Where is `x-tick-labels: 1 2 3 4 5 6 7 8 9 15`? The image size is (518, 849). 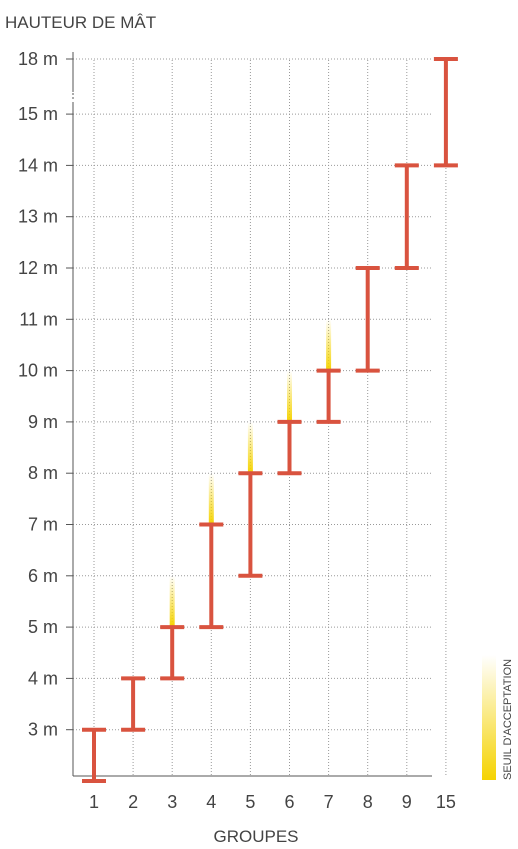
x-tick-labels: 1 2 3 4 5 6 7 8 9 15 is located at coordinates (272, 802).